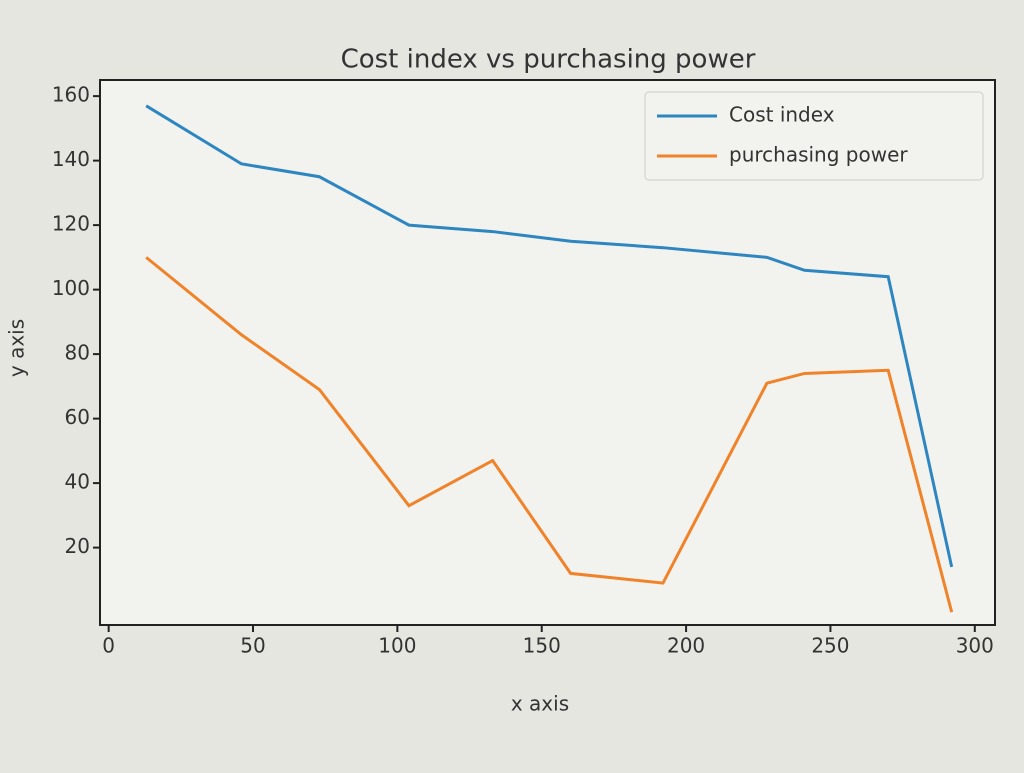  Describe the element at coordinates (830, 646) in the screenshot. I see `x-tick-label: 250` at that location.